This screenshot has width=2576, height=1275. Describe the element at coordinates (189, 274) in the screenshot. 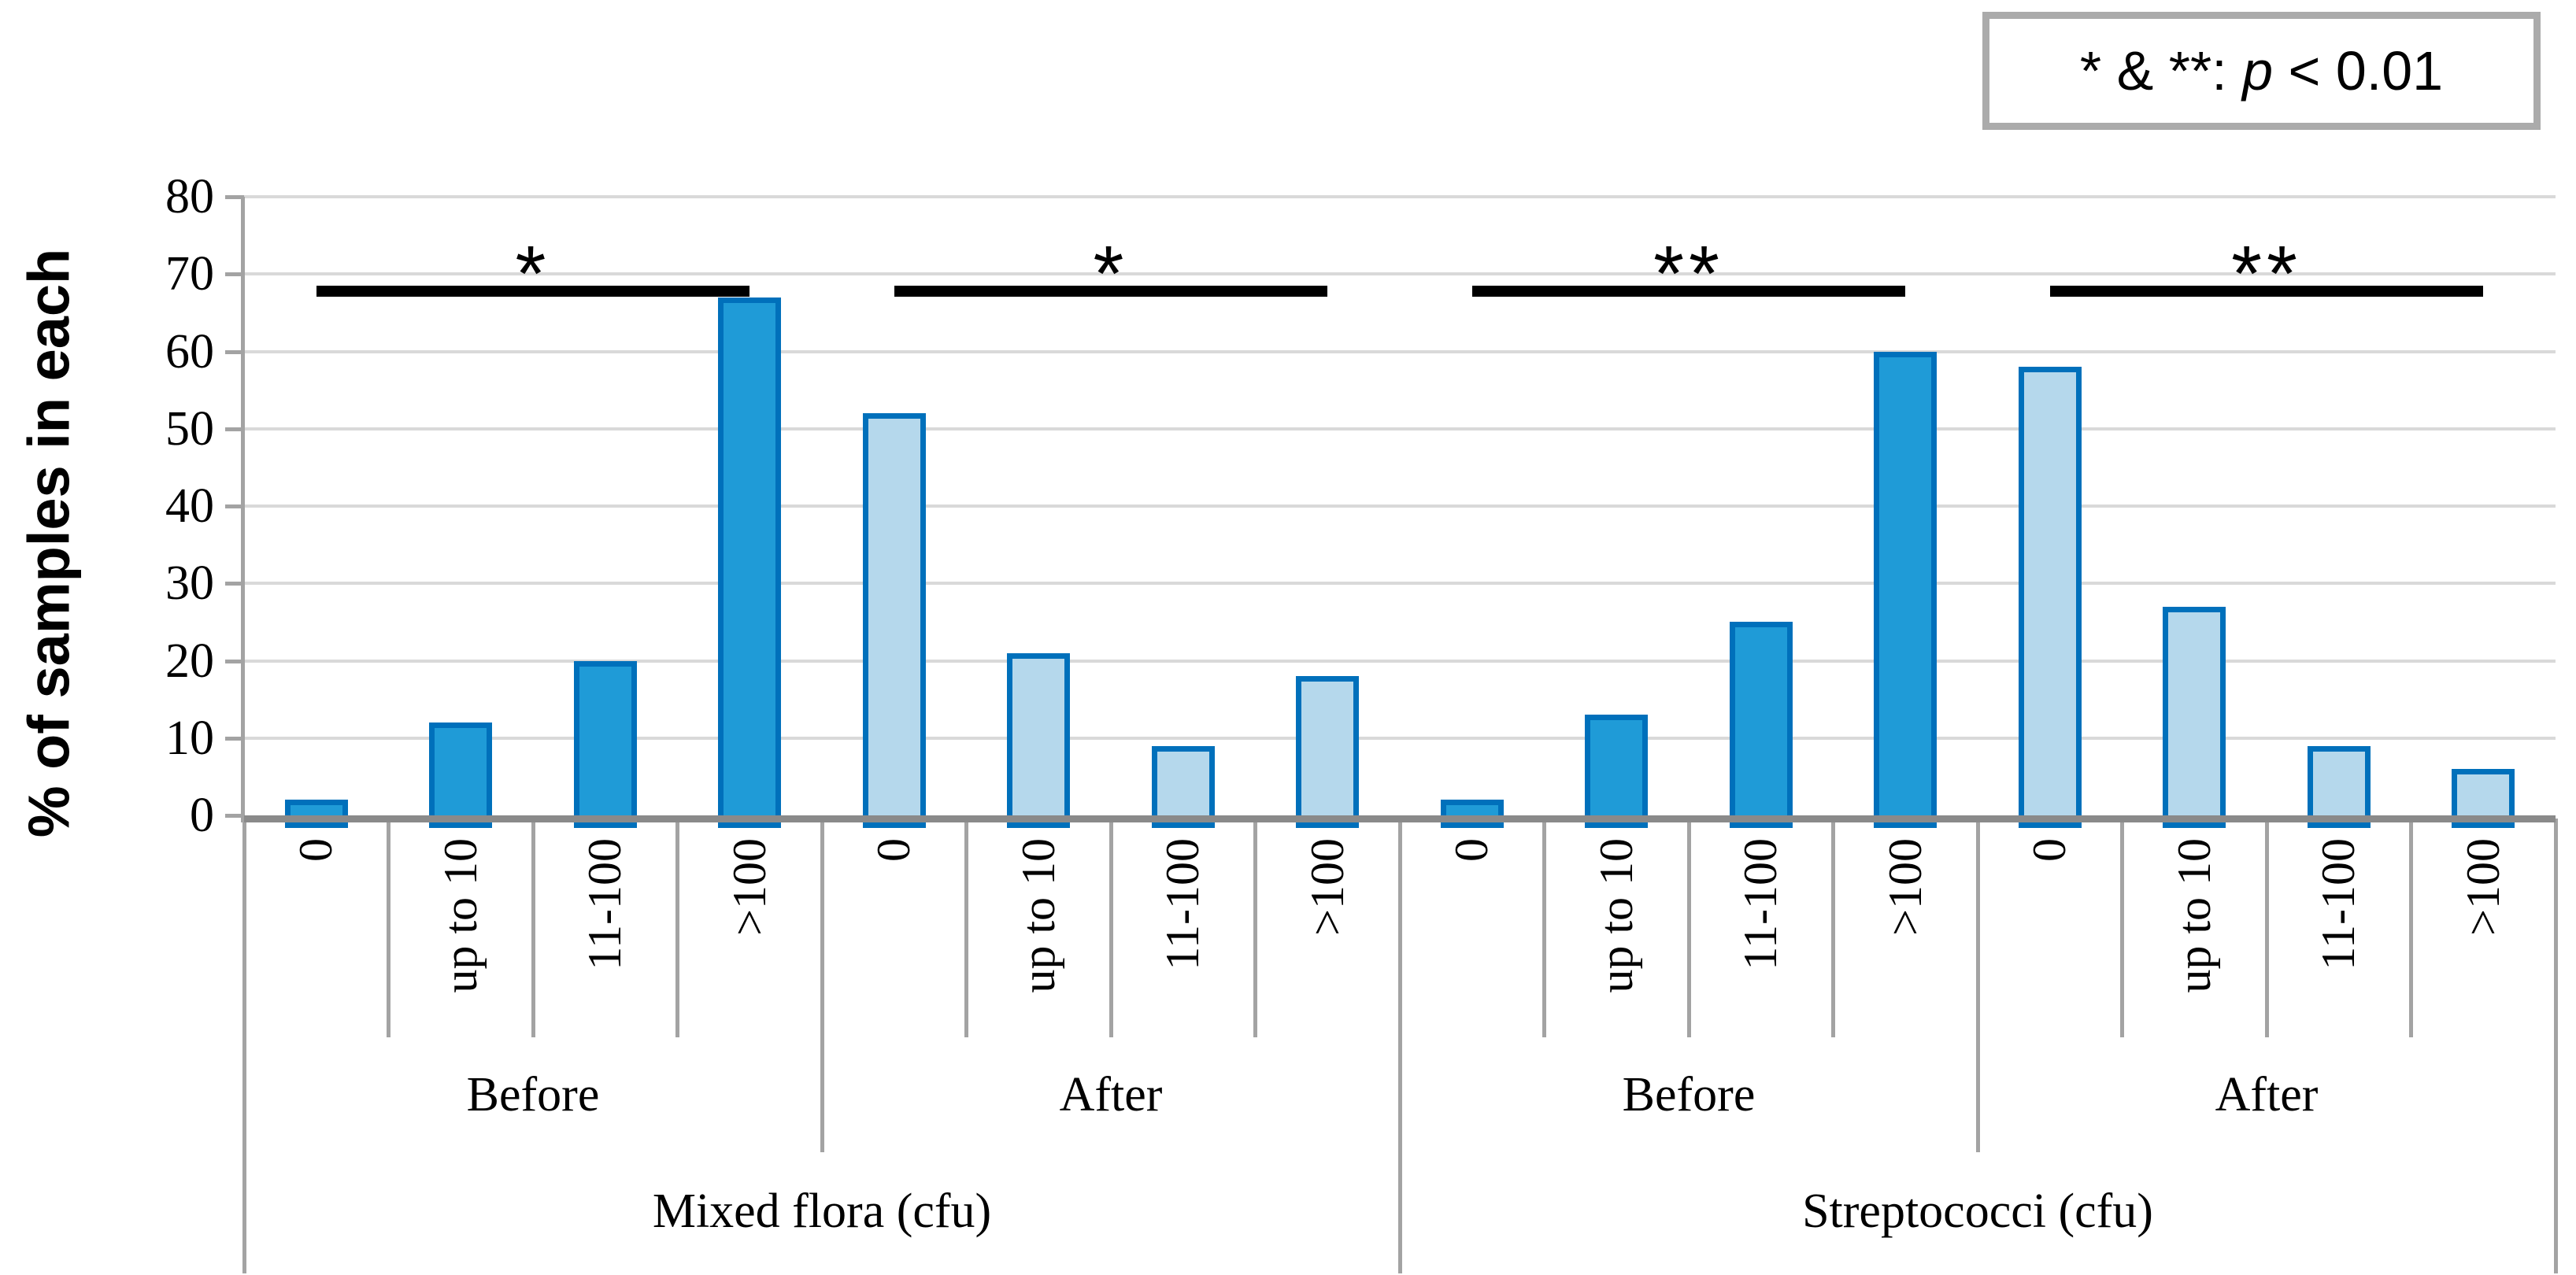

I see `y-tick-label-70: 70` at that location.